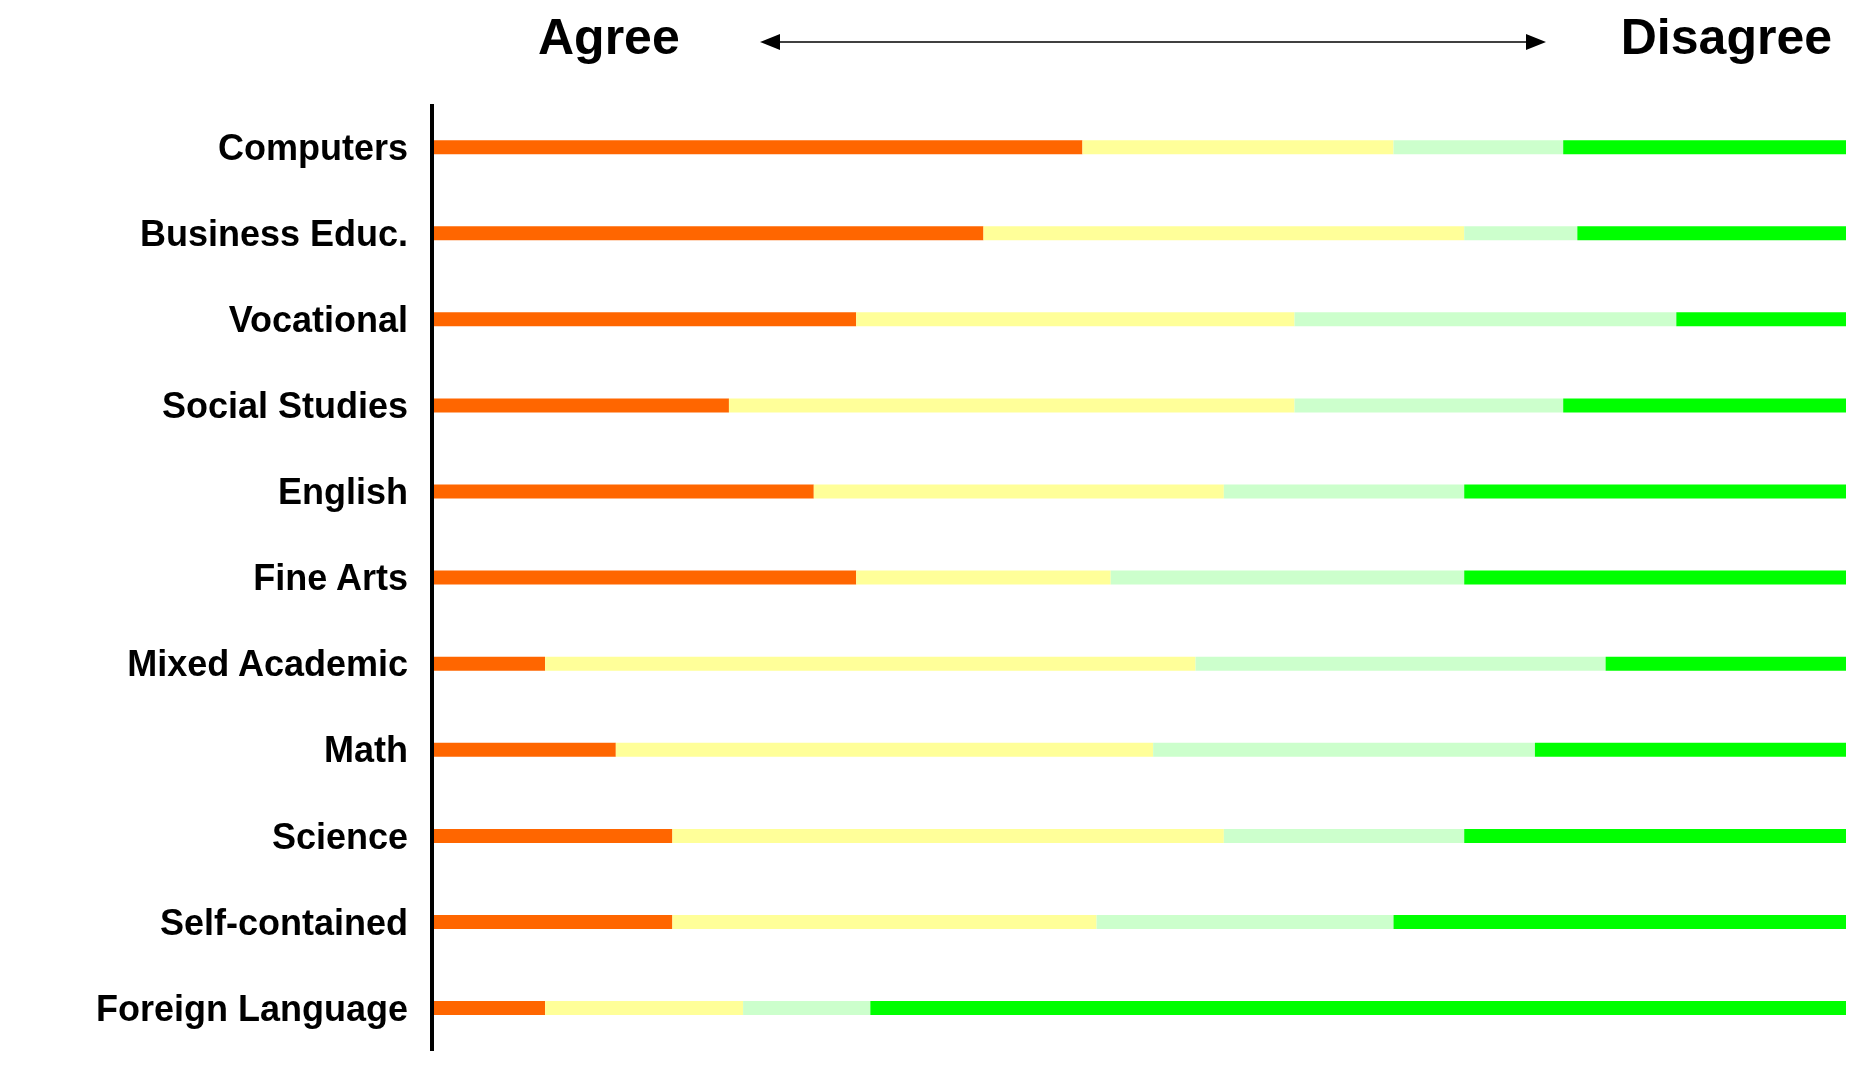  I want to click on y-tick-label: Math, so click(366, 750).